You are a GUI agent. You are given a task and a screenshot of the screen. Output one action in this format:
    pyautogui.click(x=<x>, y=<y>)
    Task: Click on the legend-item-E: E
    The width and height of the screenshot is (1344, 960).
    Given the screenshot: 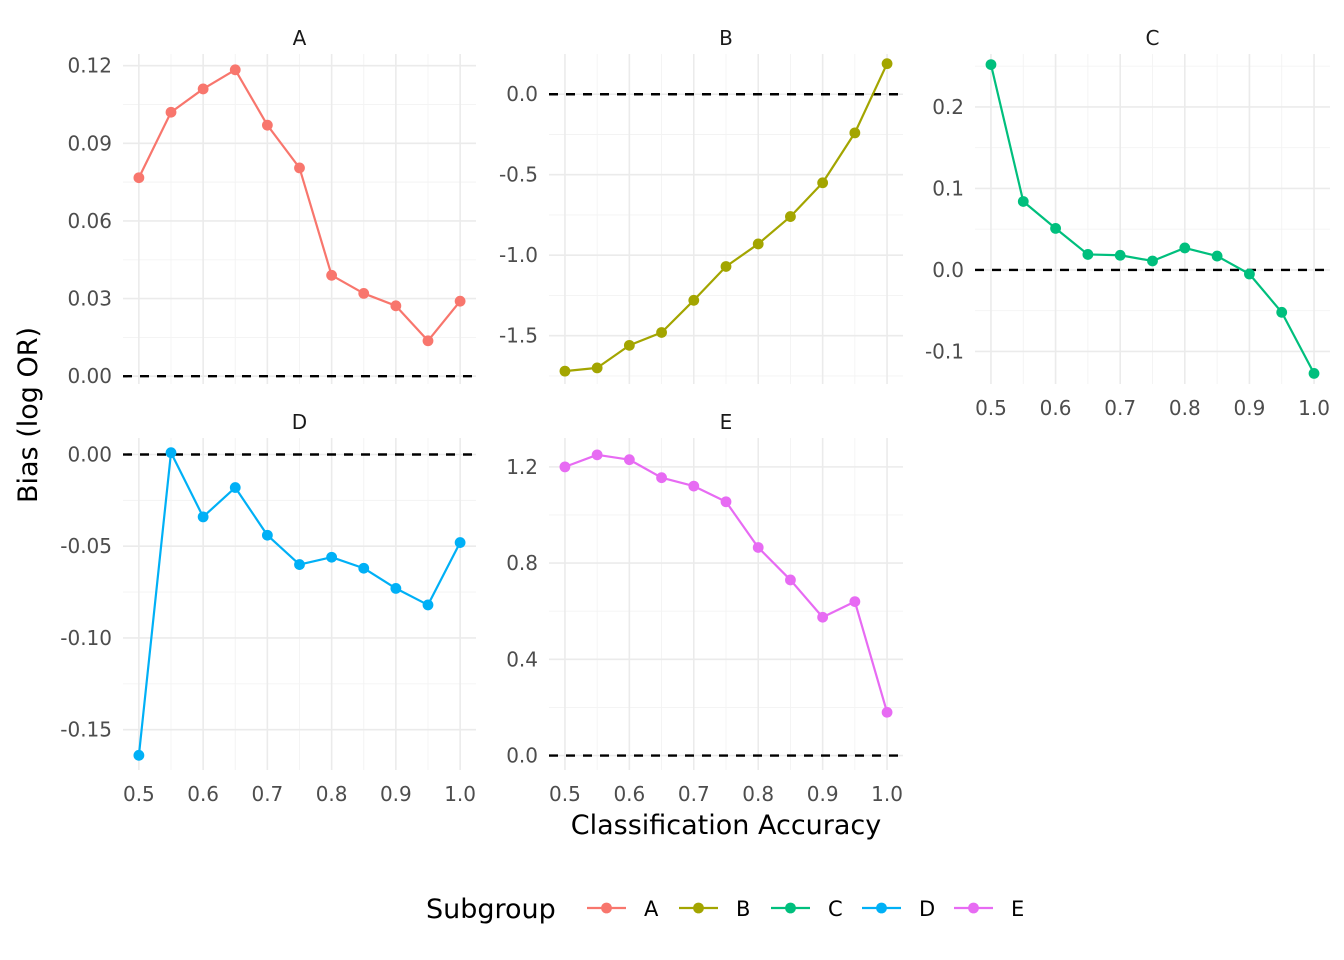 What is the action you would take?
    pyautogui.click(x=989, y=909)
    